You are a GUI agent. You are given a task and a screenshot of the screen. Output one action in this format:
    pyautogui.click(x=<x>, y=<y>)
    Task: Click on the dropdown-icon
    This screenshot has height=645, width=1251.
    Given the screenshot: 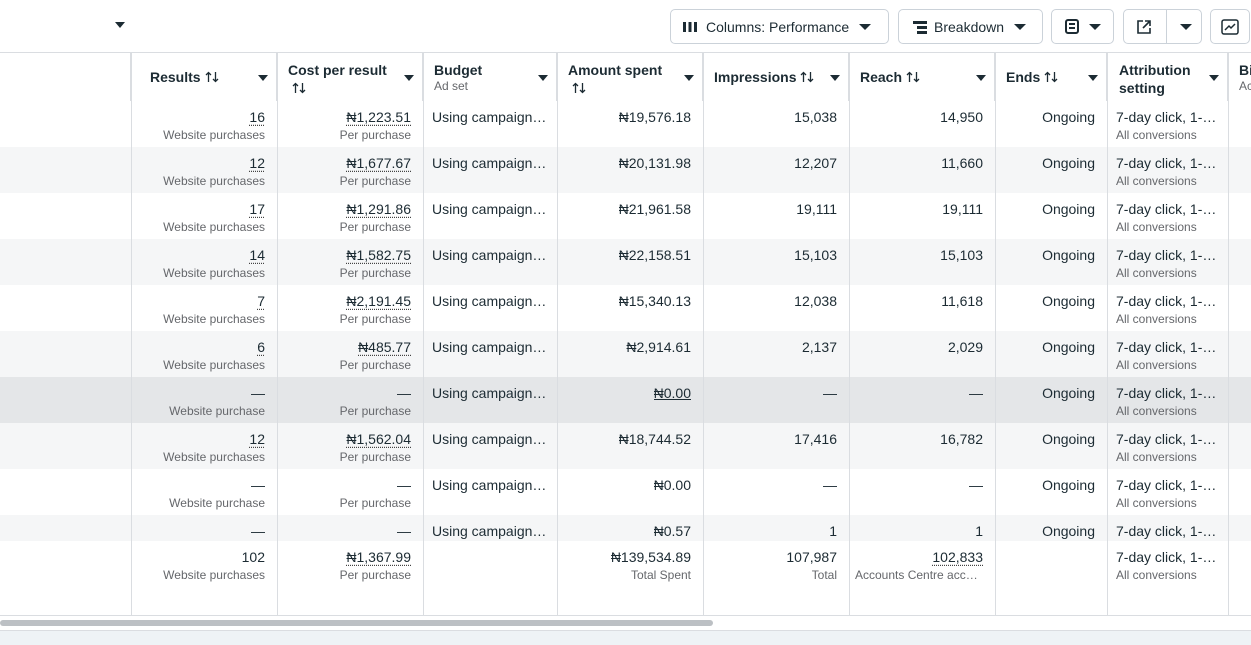 What is the action you would take?
    pyautogui.click(x=865, y=26)
    